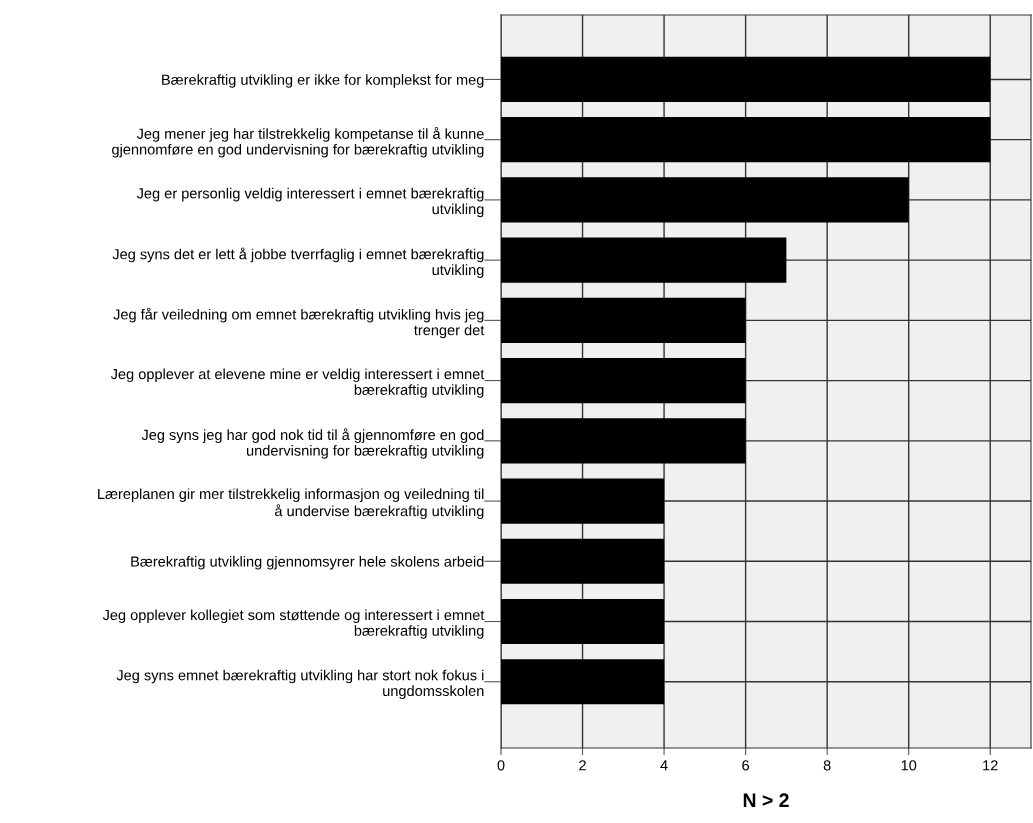 The image size is (1033, 823). Describe the element at coordinates (312, 443) in the screenshot. I see `y-tick-label: Jeg syns jeg har god nok tid til å gjennomføre en god undervisning for bærekraftig utvikling` at that location.